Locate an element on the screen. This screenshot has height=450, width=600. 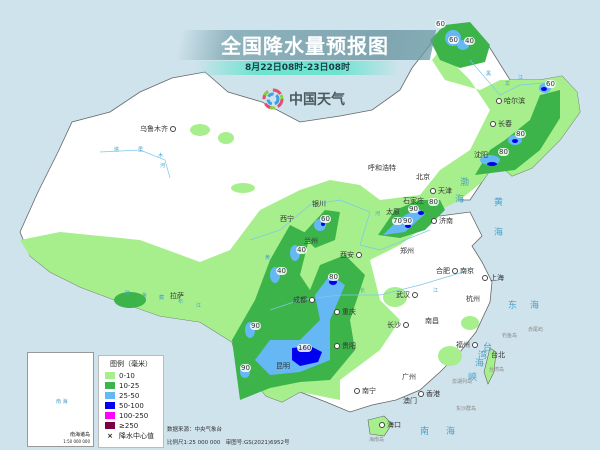
city-label: 广州 is located at coordinates (409, 377).